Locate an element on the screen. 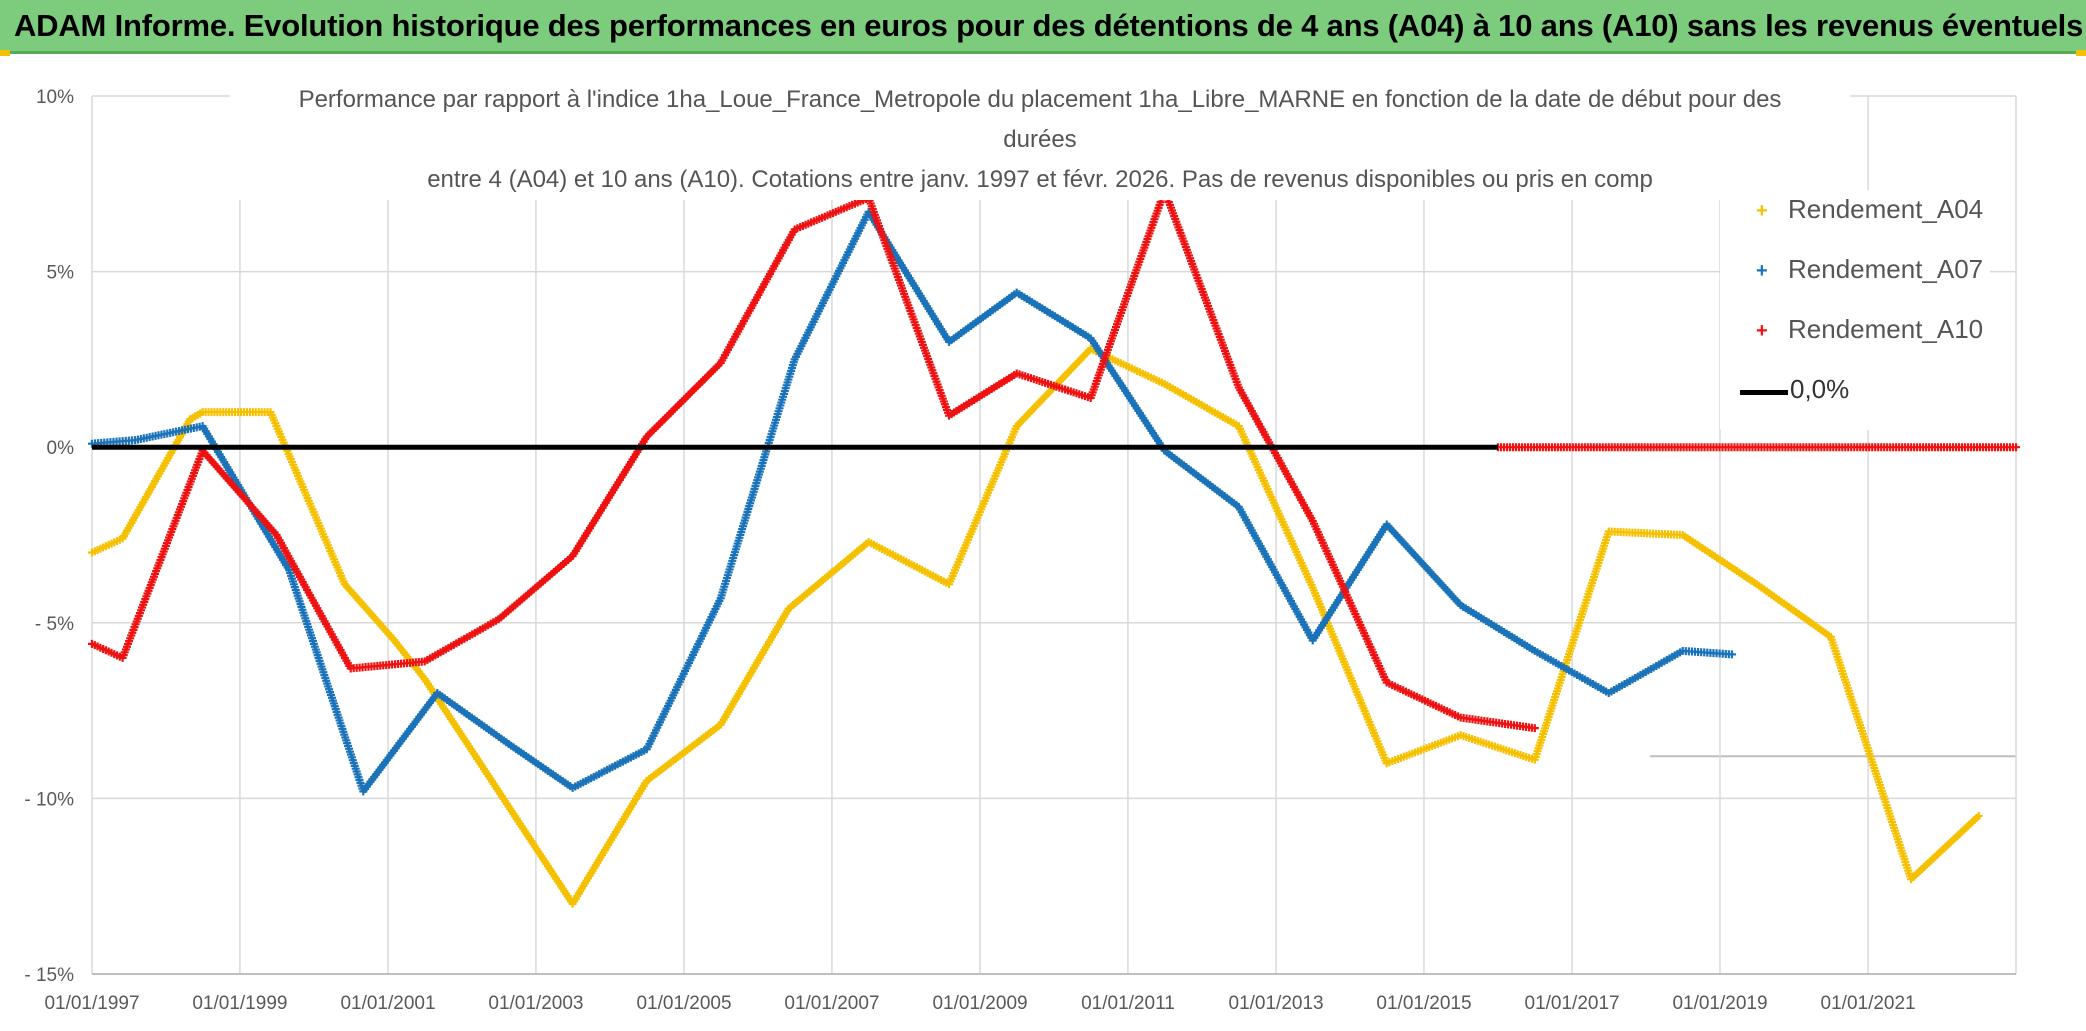  banner-corner-left is located at coordinates (5, 53).